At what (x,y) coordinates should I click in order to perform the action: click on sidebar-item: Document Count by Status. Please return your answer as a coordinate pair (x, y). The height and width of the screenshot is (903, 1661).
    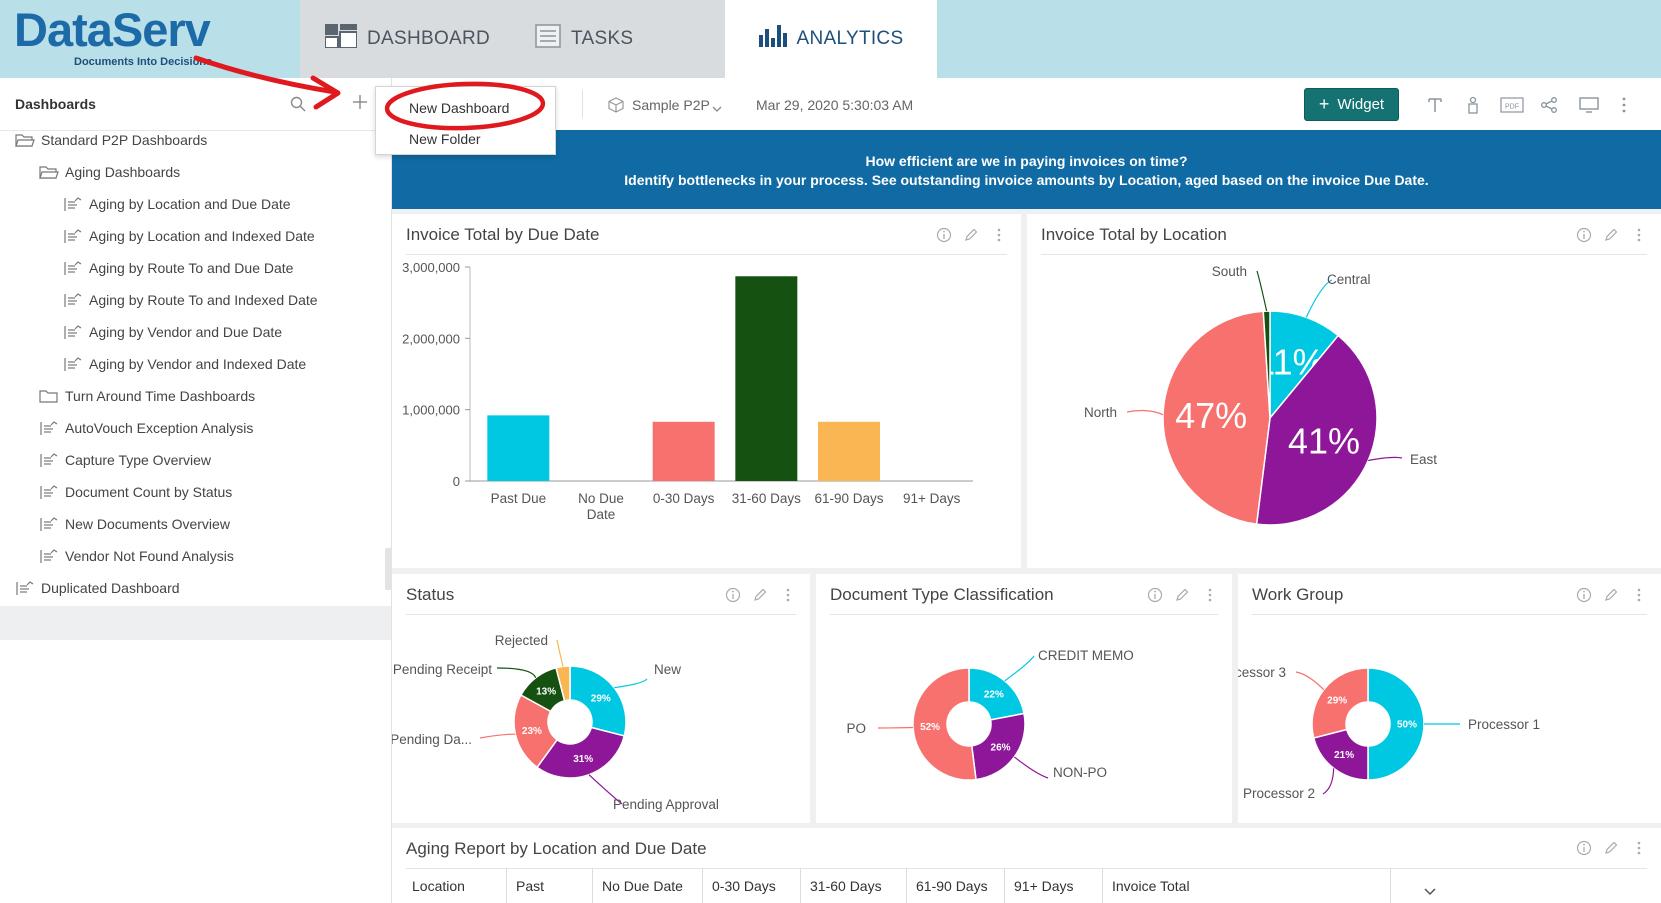
    Looking at the image, I should click on (135, 492).